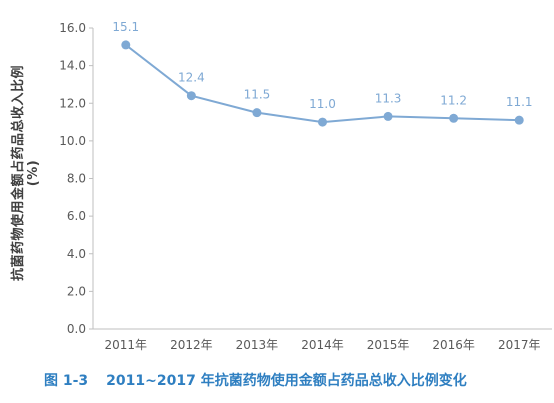 This screenshot has width=554, height=403. Describe the element at coordinates (72, 66) in the screenshot. I see `y-tick-label: 14.0` at that location.